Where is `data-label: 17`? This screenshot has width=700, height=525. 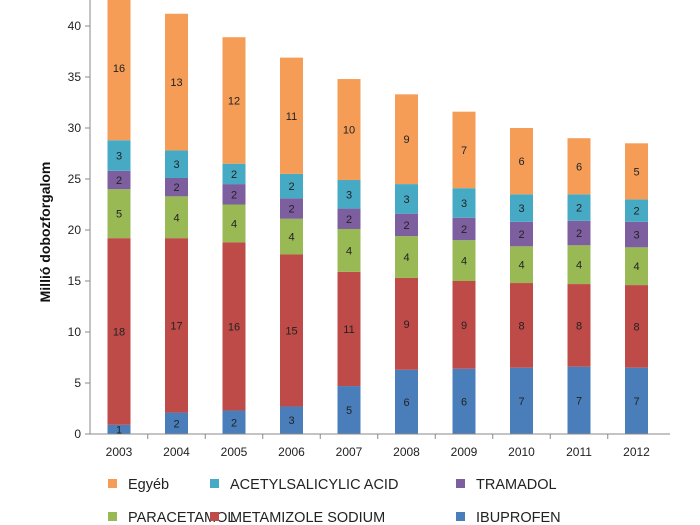 data-label: 17 is located at coordinates (176, 326).